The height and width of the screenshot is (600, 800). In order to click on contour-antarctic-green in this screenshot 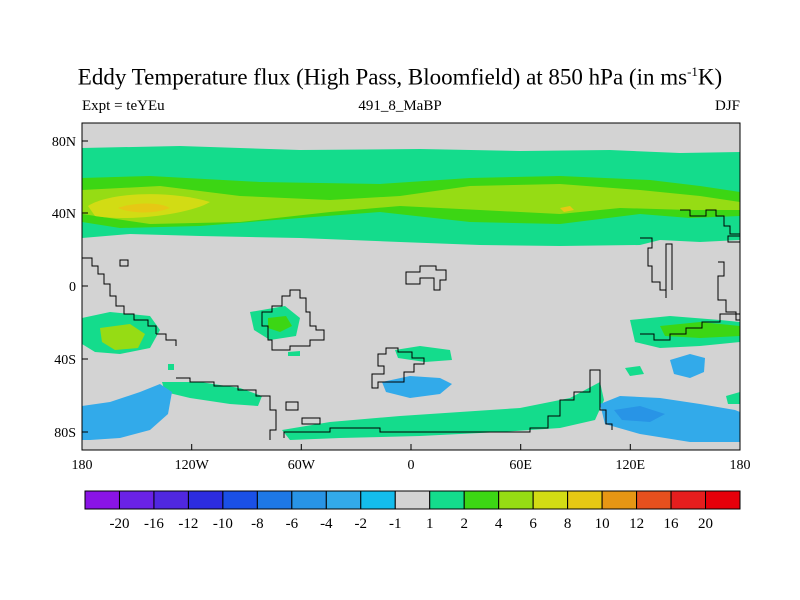, I will do `click(443, 411)`.